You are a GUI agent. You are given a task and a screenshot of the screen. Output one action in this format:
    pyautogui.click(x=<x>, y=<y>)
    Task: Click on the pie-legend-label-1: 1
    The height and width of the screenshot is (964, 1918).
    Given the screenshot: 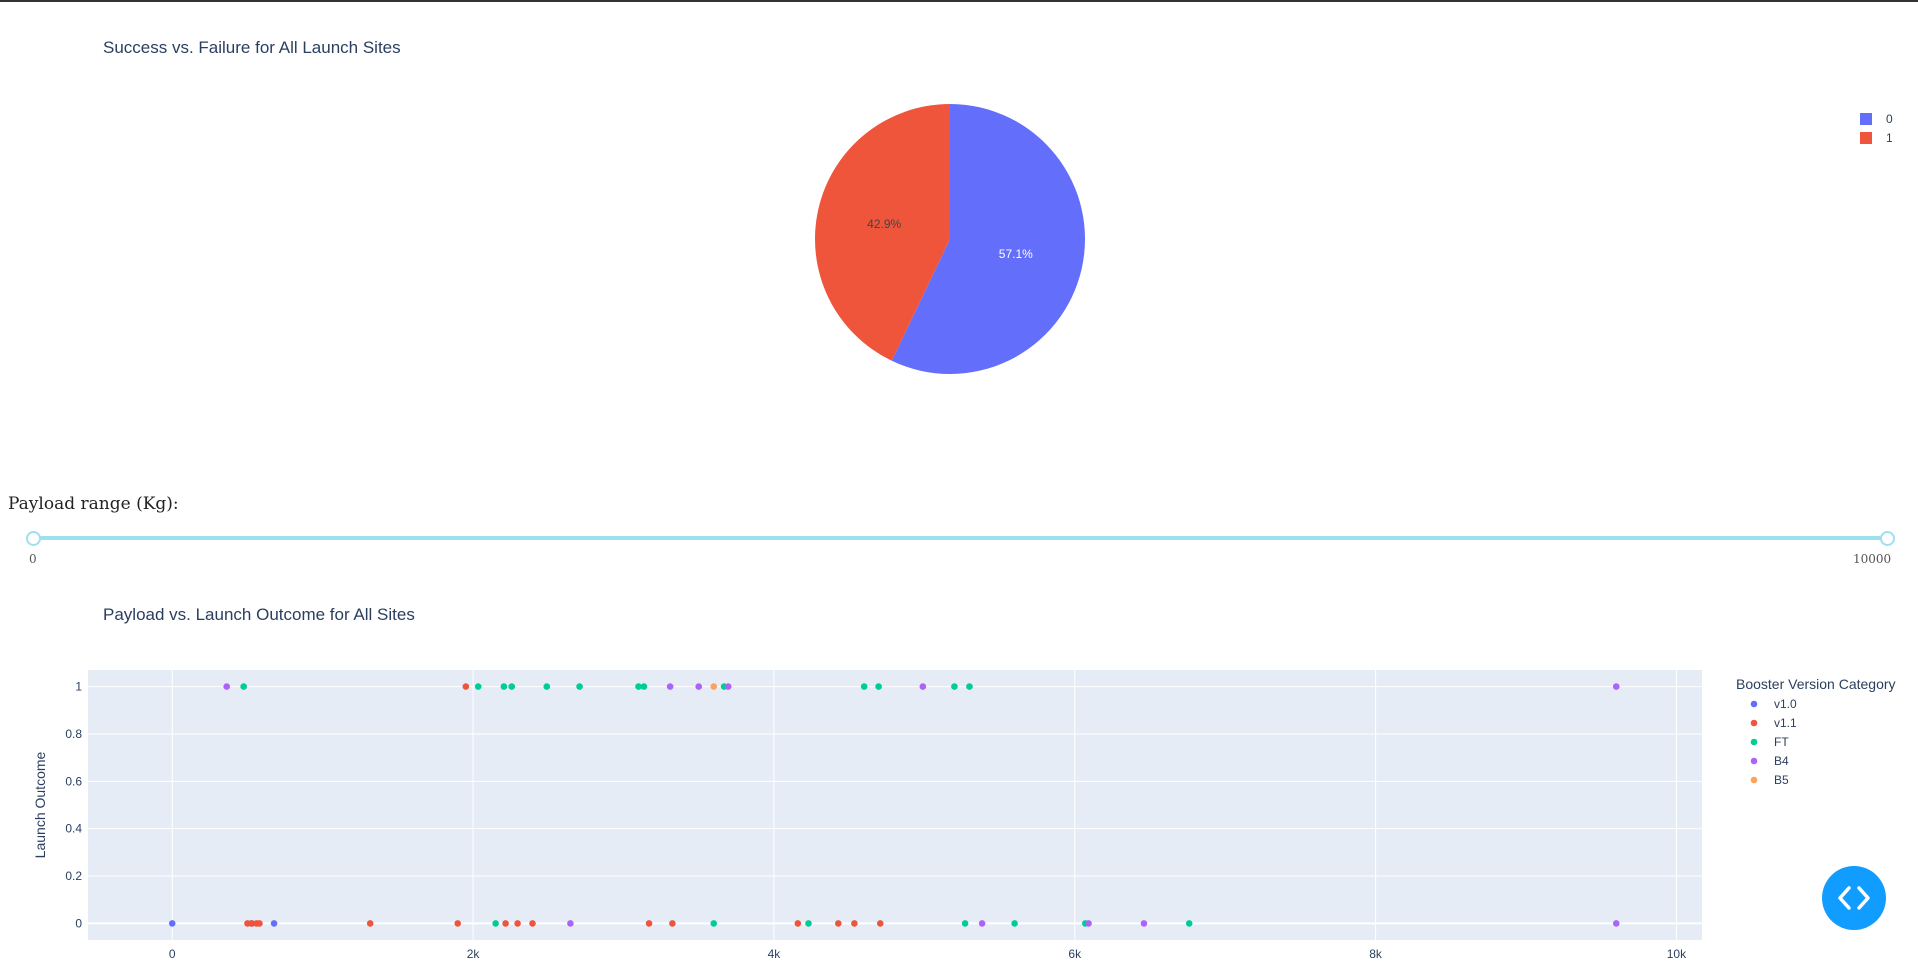 What is the action you would take?
    pyautogui.click(x=1889, y=138)
    